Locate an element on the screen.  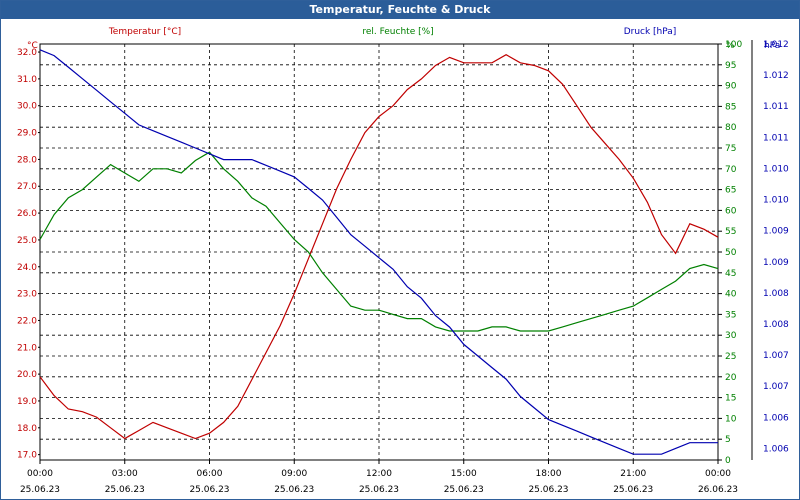
x-tick-label-time: 06:00 is located at coordinates (210, 474).